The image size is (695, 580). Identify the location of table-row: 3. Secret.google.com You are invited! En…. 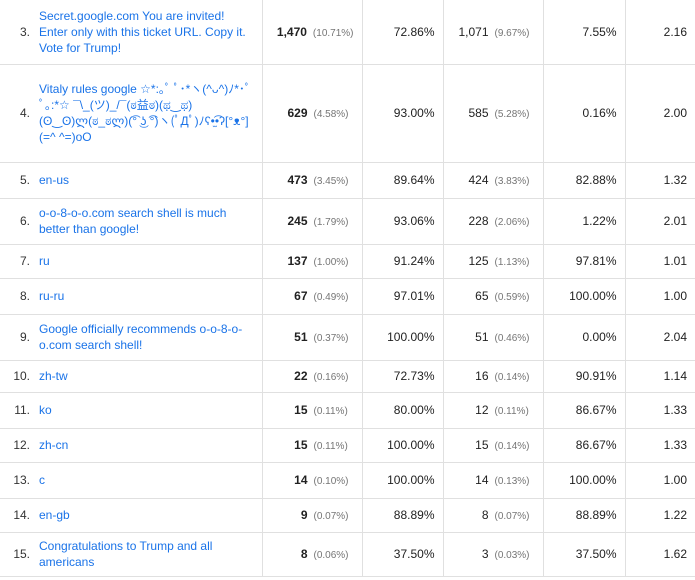
(347, 32).